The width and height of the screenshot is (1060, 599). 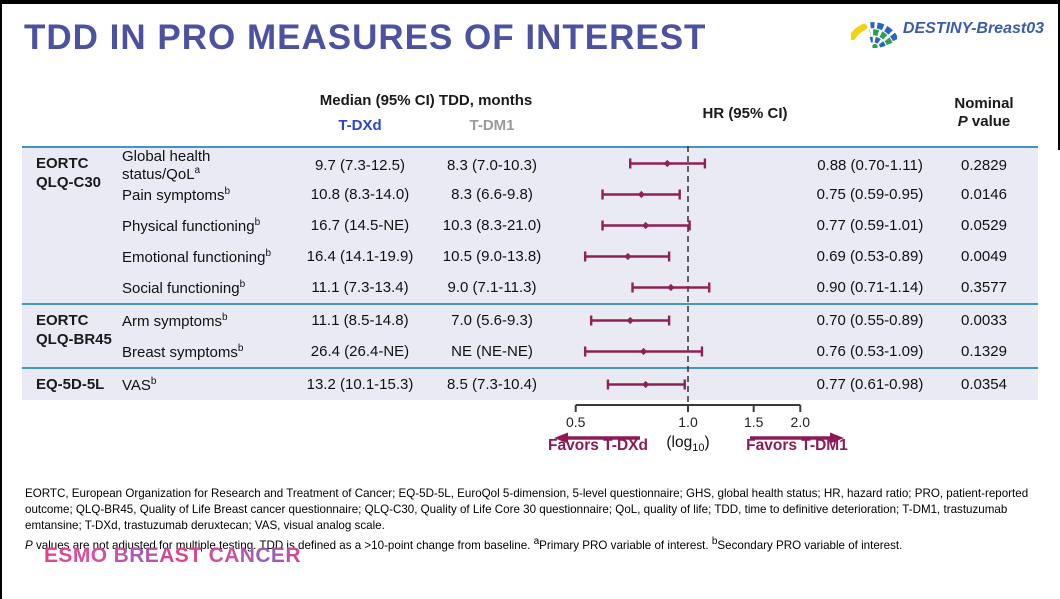 What do you see at coordinates (870, 351) in the screenshot?
I see `hr-cell: 0.76 (0.53-1.09)` at bounding box center [870, 351].